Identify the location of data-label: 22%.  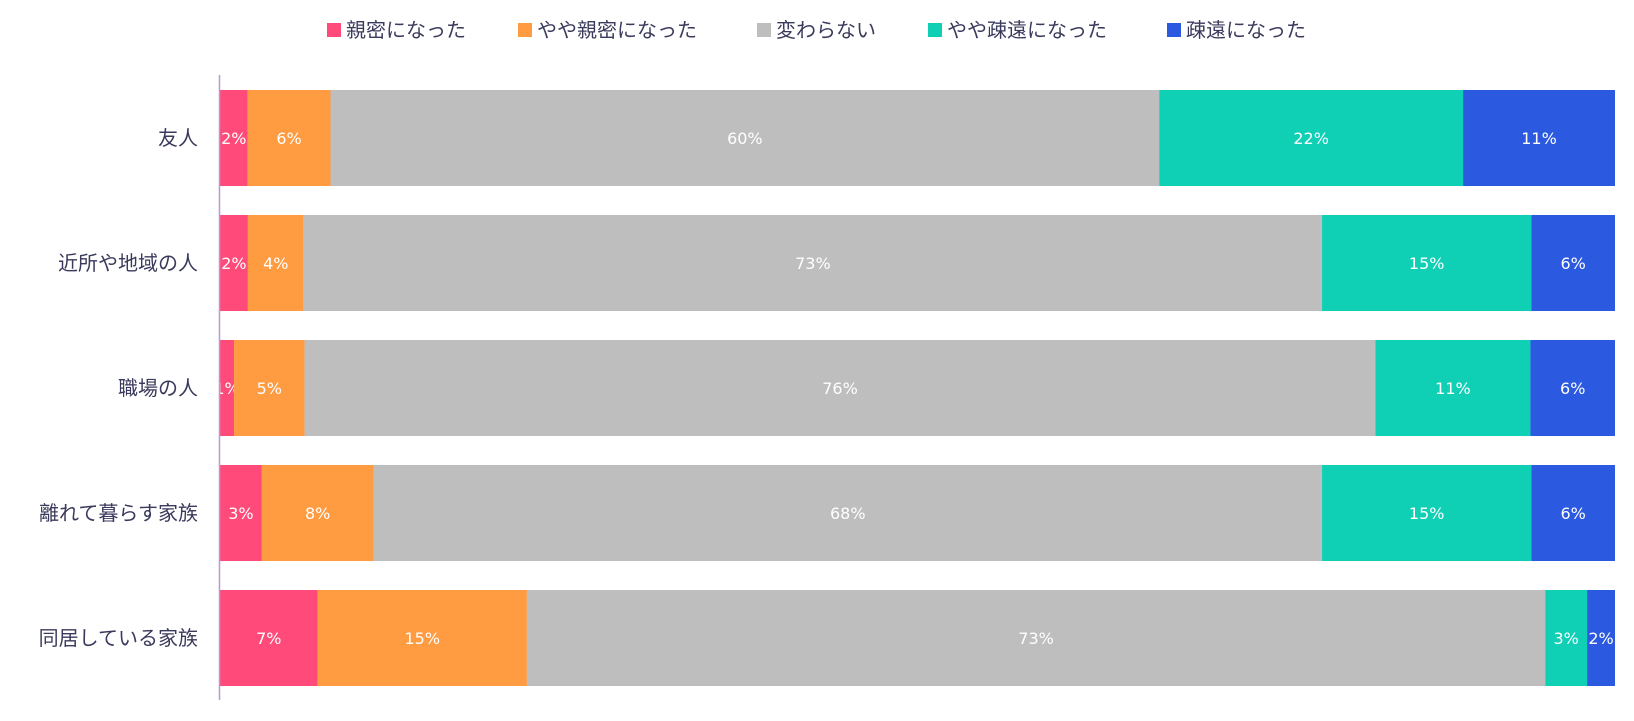
(1311, 138).